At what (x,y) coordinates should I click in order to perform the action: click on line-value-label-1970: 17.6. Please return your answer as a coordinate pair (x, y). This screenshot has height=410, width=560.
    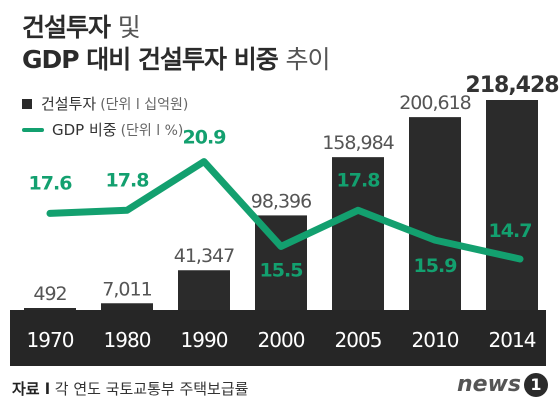
    Looking at the image, I should click on (51, 183).